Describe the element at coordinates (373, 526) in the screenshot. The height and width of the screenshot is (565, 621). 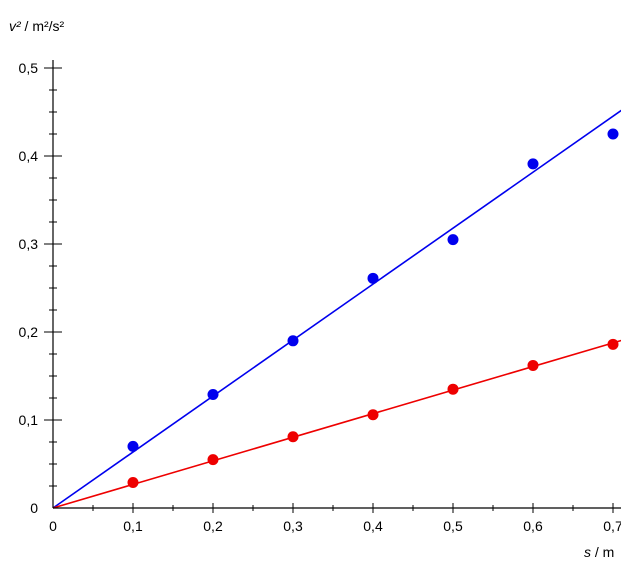
I see `x-tick-label: 0,4` at that location.